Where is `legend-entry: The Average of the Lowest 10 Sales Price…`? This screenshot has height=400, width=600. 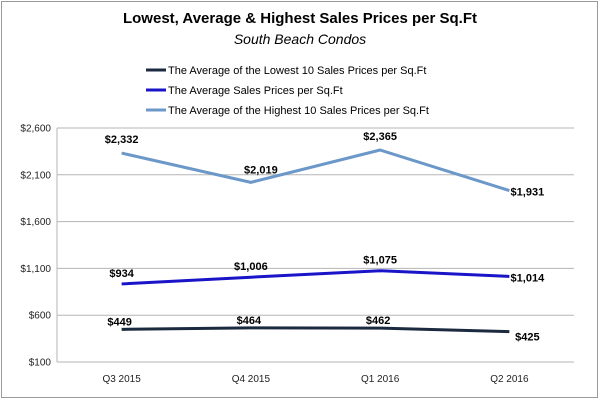
legend-entry: The Average of the Lowest 10 Sales Price… is located at coordinates (297, 71).